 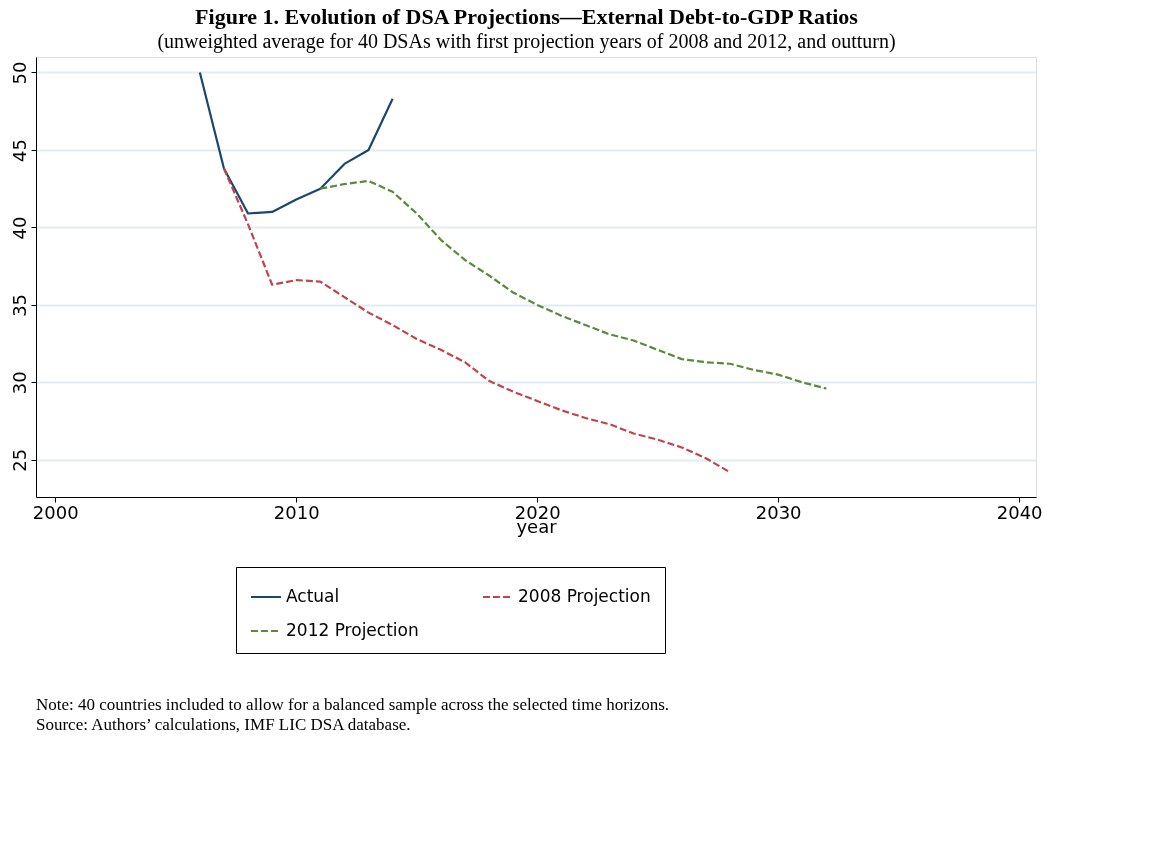 What do you see at coordinates (296, 512) in the screenshot?
I see `x-tick-label: 2010` at bounding box center [296, 512].